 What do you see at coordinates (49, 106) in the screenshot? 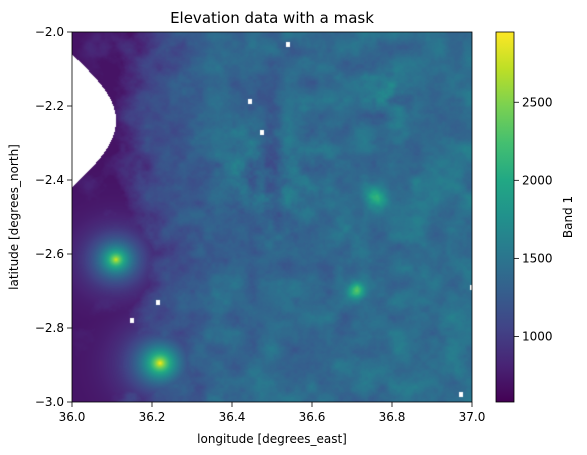
I see `y-tick-label: −2.2` at bounding box center [49, 106].